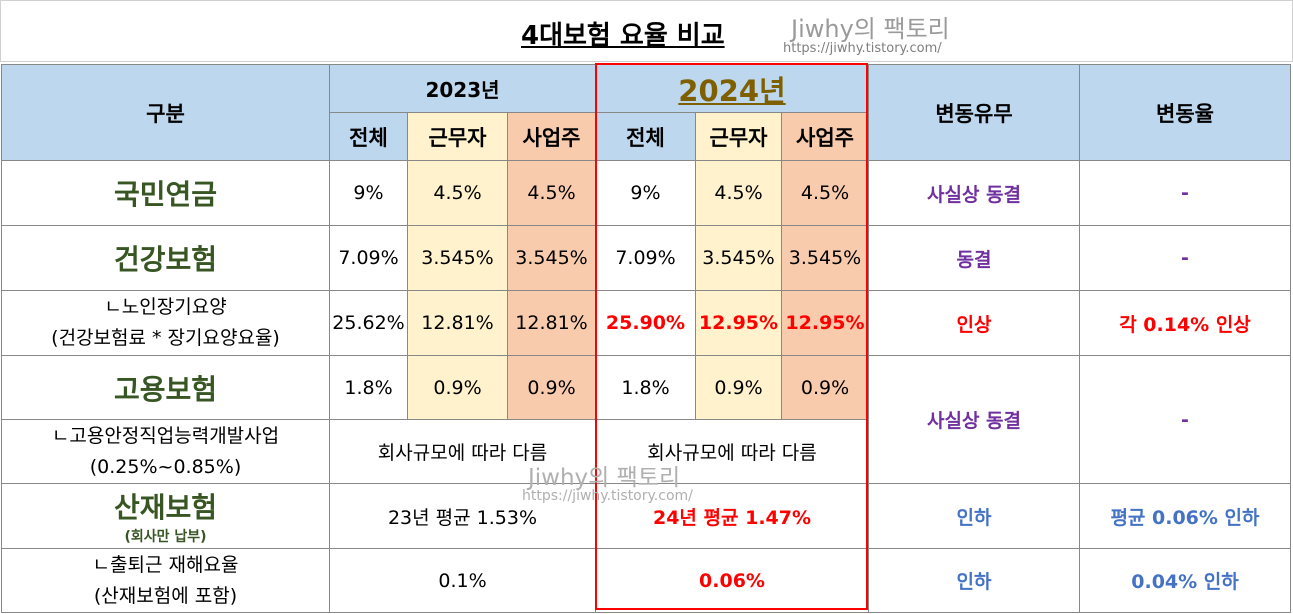 This screenshot has height=614, width=1293. I want to click on row-label-line2: (건강보험료 * 장기요양요율), so click(165, 338).